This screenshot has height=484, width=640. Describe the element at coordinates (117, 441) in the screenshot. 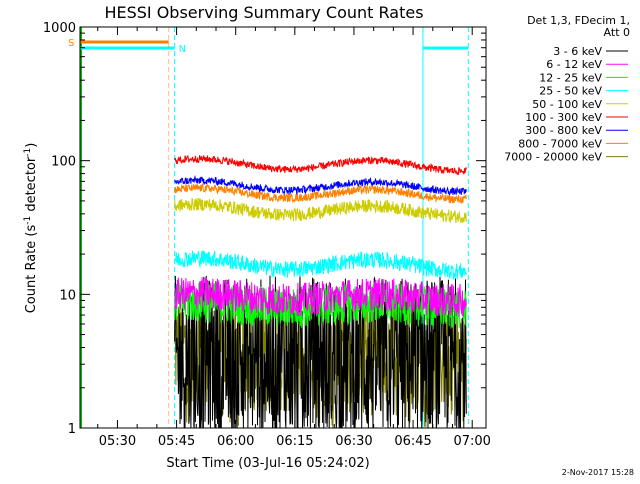

I see `x-tick-label: 05:30` at that location.